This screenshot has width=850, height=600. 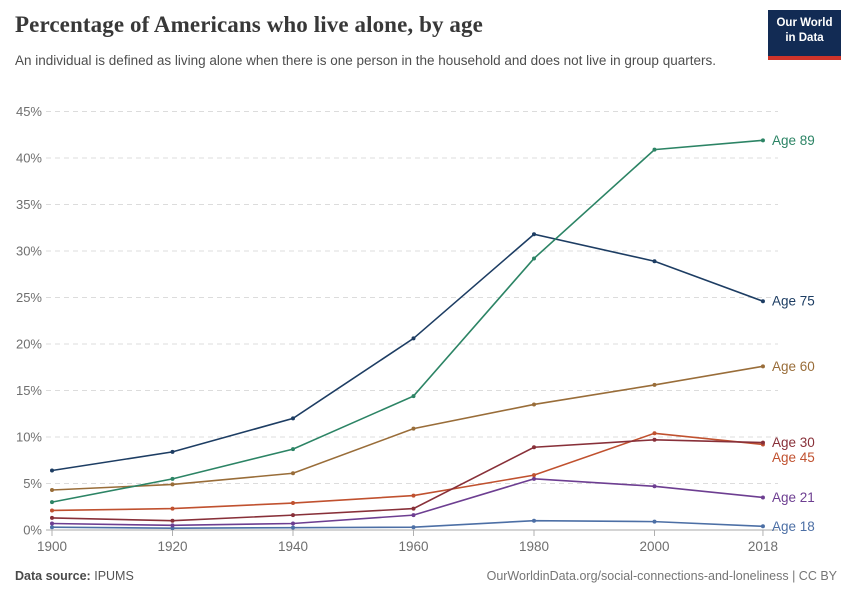 What do you see at coordinates (32, 483) in the screenshot?
I see `y-tick-label: 5%` at bounding box center [32, 483].